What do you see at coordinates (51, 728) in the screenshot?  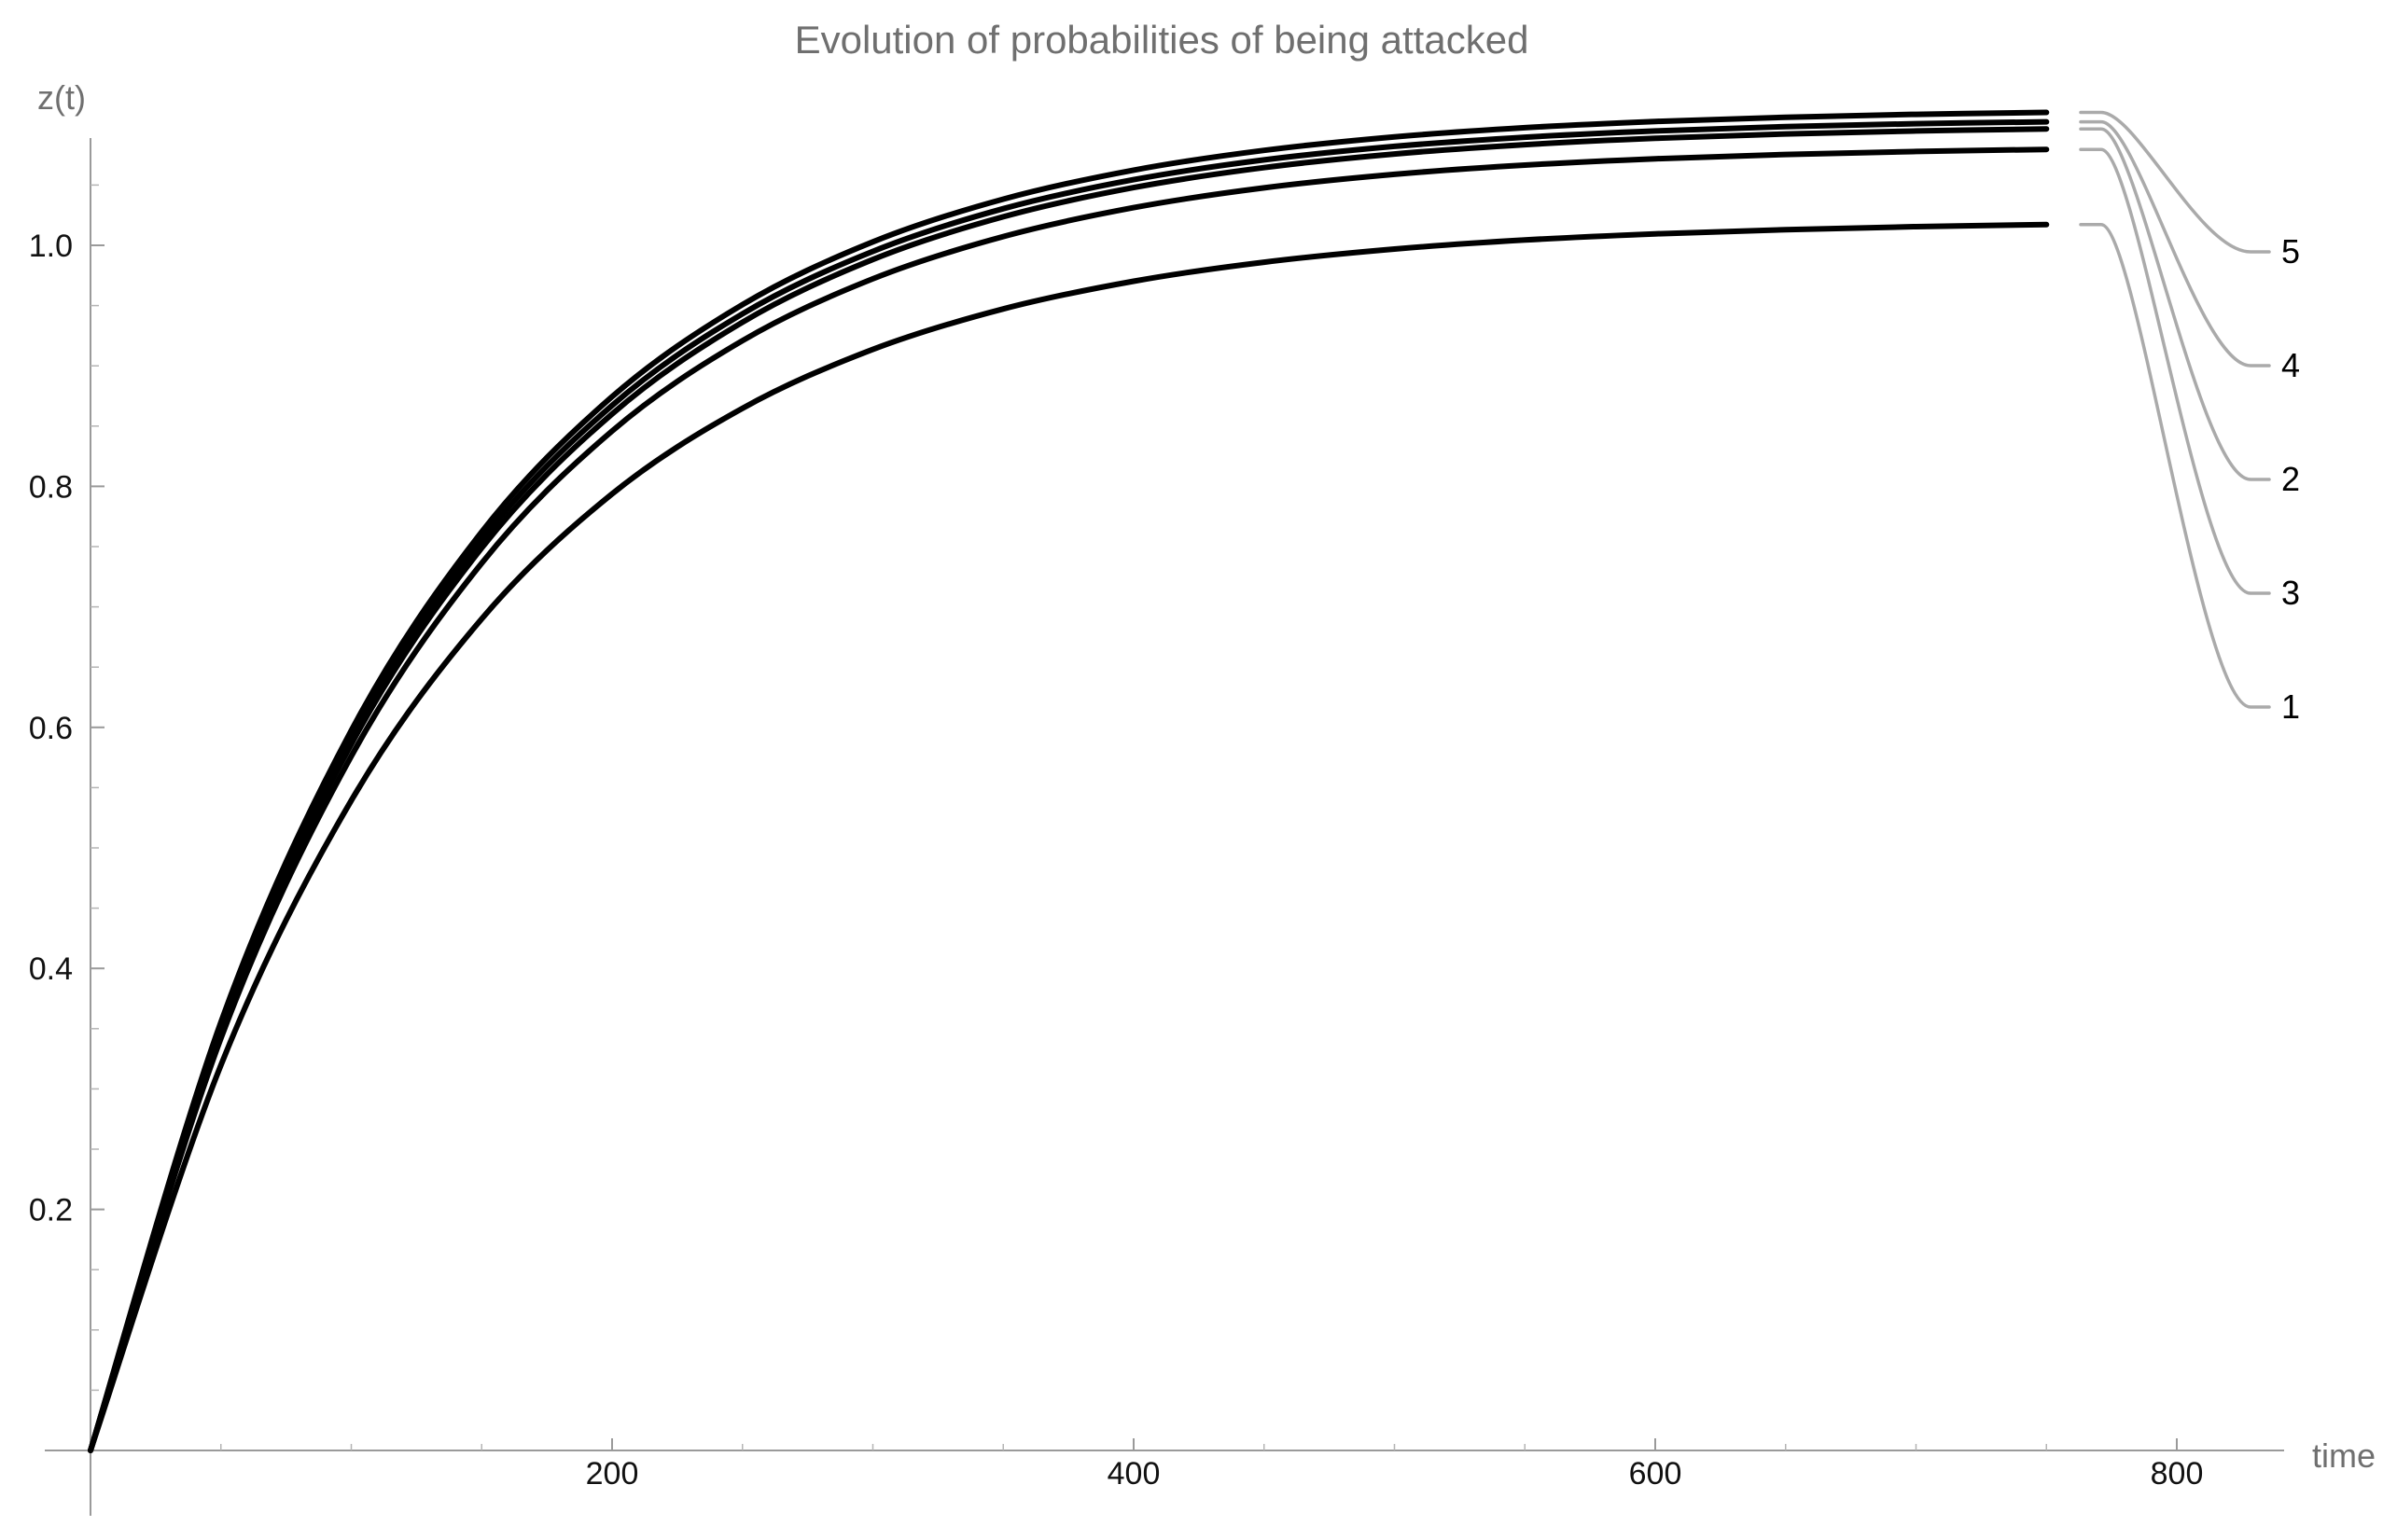 I see `y-tick-label: 0.6` at bounding box center [51, 728].